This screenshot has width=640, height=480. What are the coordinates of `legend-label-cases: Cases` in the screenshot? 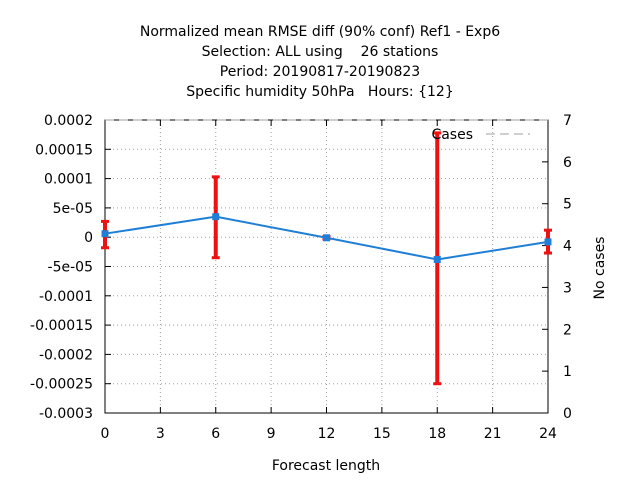 It's located at (452, 135).